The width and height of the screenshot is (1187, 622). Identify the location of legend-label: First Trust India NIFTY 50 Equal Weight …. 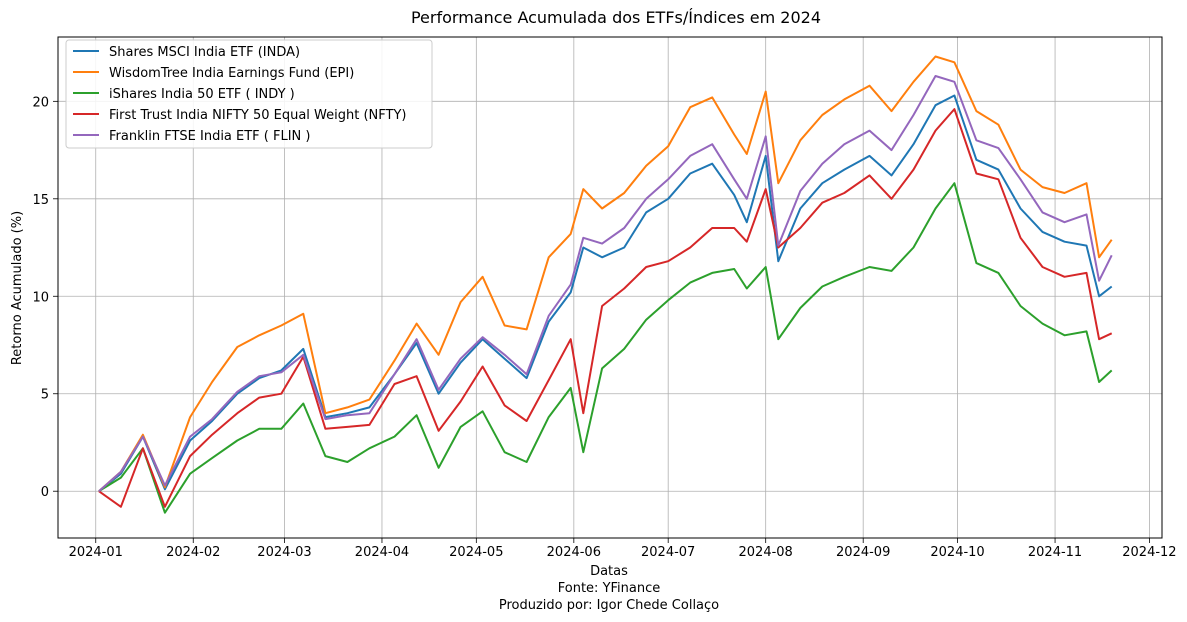
(257, 115).